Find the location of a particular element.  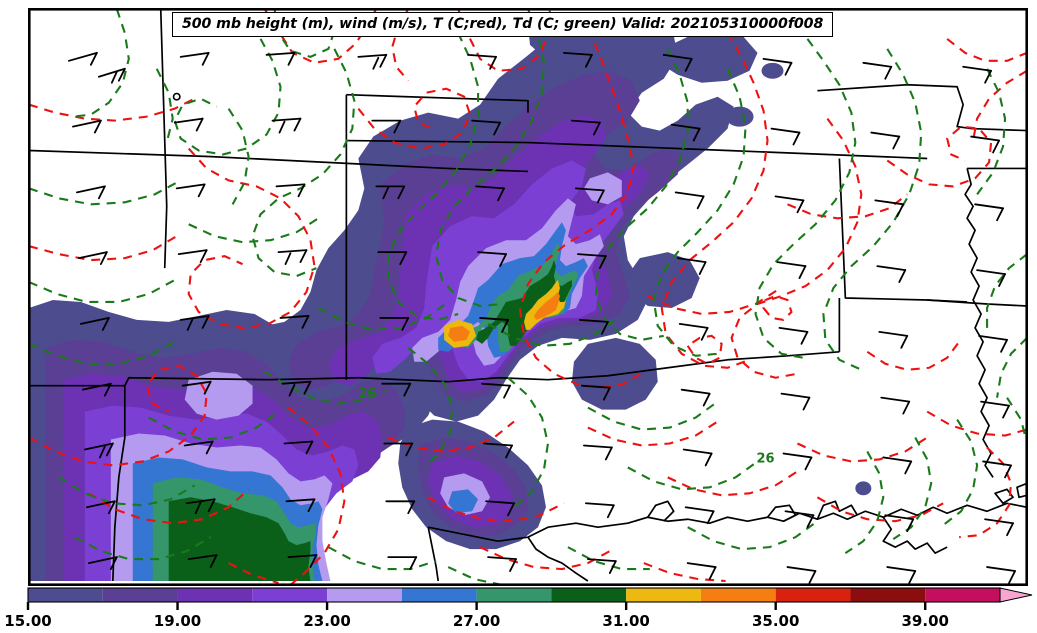

colorbar-tick-label: 15.00 is located at coordinates (27, 621).